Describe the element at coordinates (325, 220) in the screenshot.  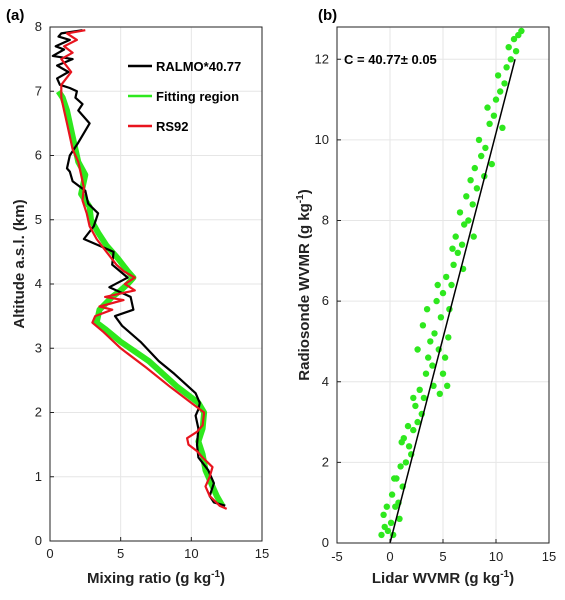
I see `y-tick-label: 8` at that location.